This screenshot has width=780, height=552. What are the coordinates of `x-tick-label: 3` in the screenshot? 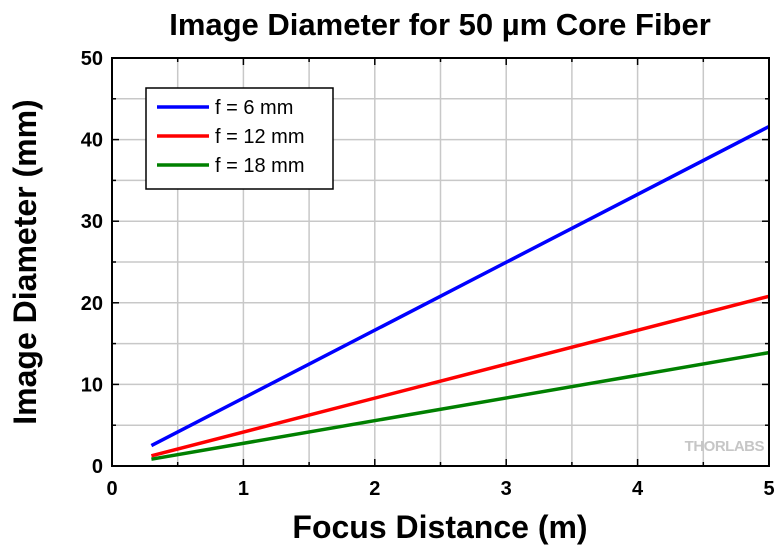 It's located at (506, 489).